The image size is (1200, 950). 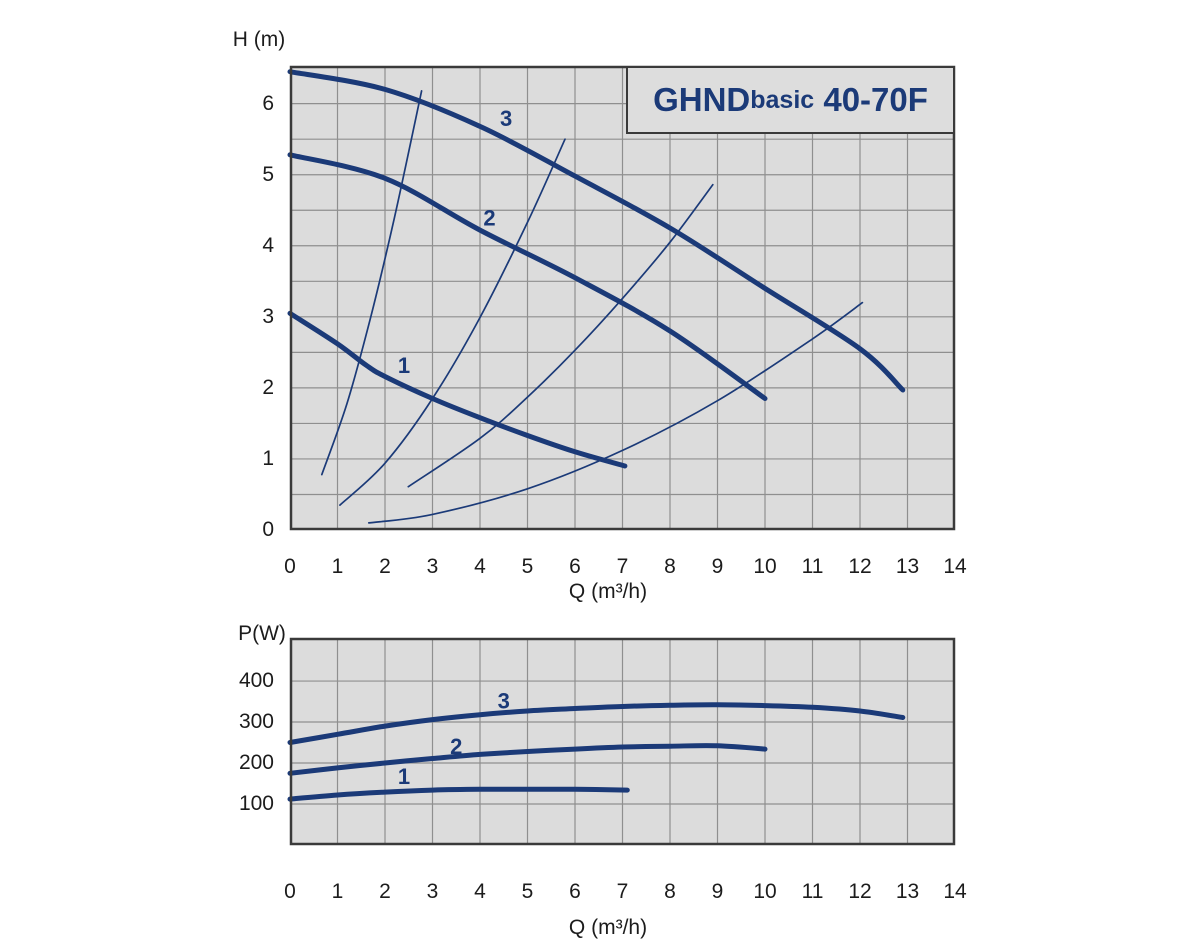 I want to click on pump-model-name: GHND, so click(x=702, y=99).